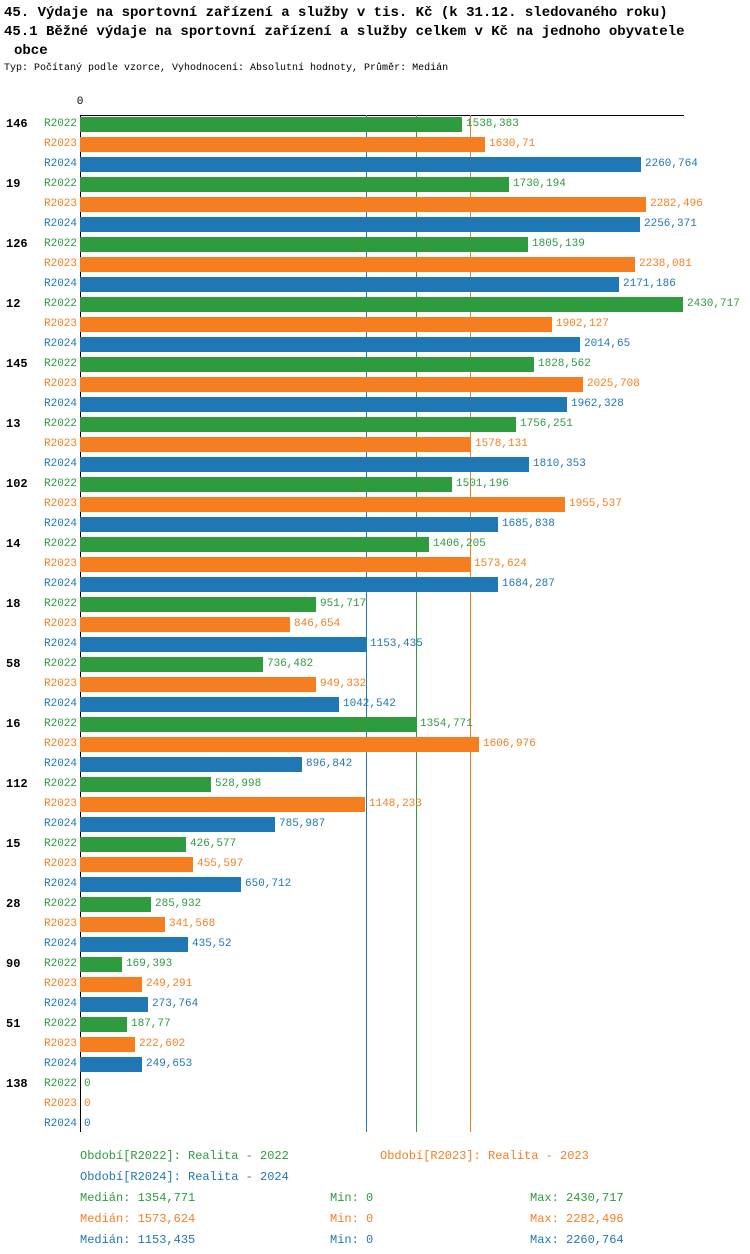 This screenshot has height=1254, width=750. What do you see at coordinates (138, 1219) in the screenshot?
I see `stat-median-r2023: Medián: 1573,624` at bounding box center [138, 1219].